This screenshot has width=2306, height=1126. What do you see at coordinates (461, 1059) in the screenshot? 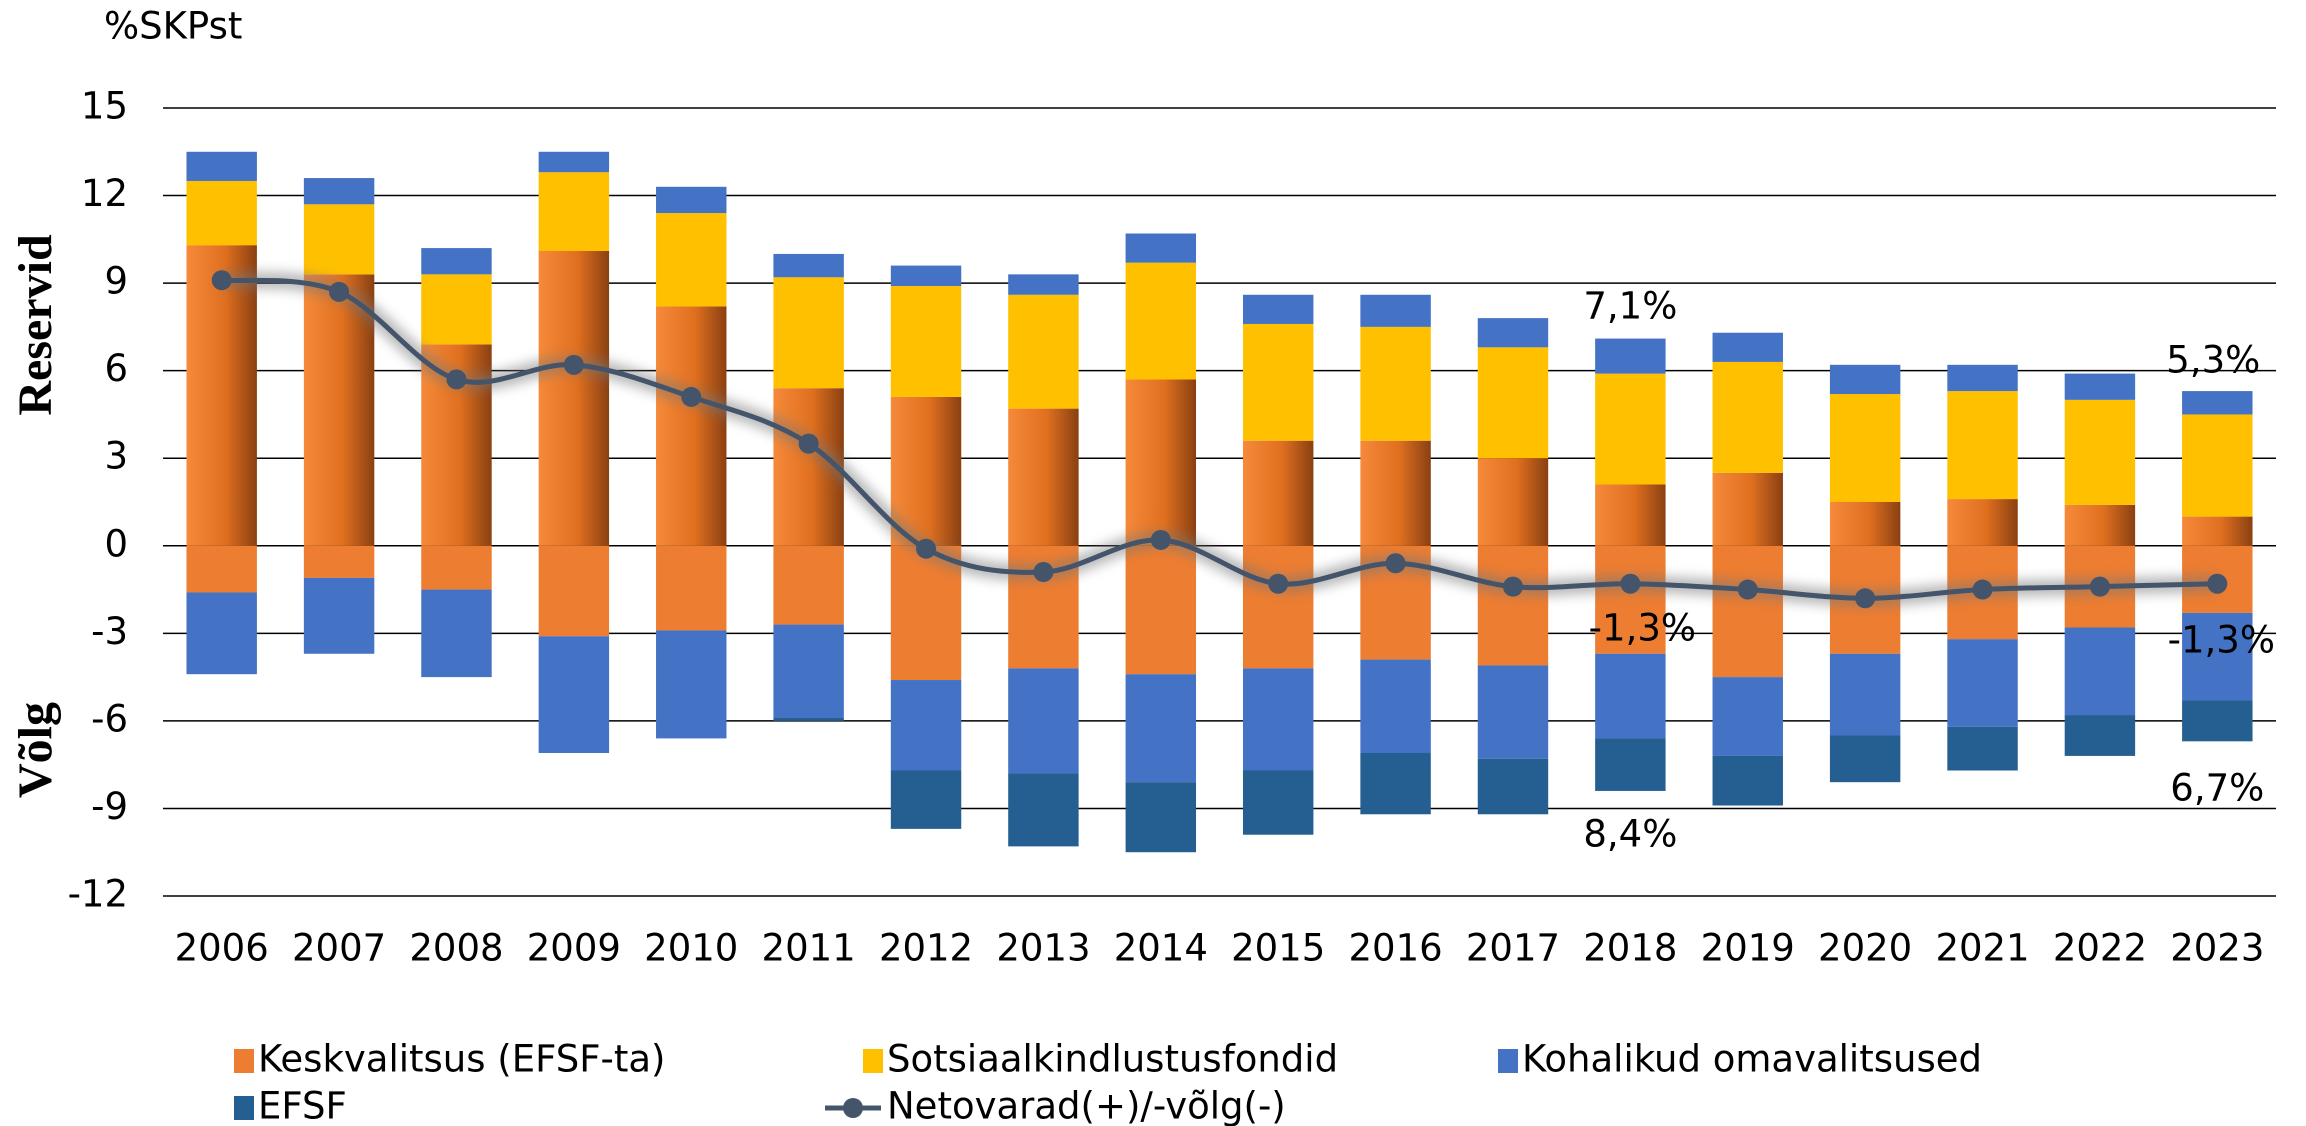
I see `legend-label: Keskvalitsus (EFSF-ta)` at bounding box center [461, 1059].